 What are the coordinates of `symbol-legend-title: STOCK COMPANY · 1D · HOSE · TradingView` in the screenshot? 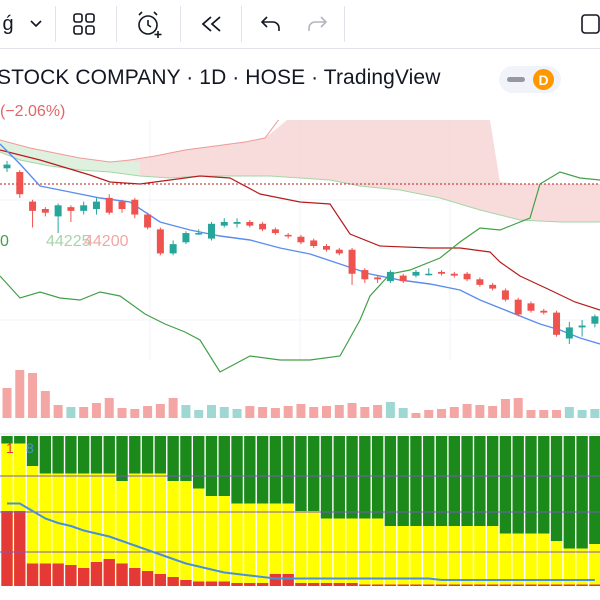 It's located at (220, 77).